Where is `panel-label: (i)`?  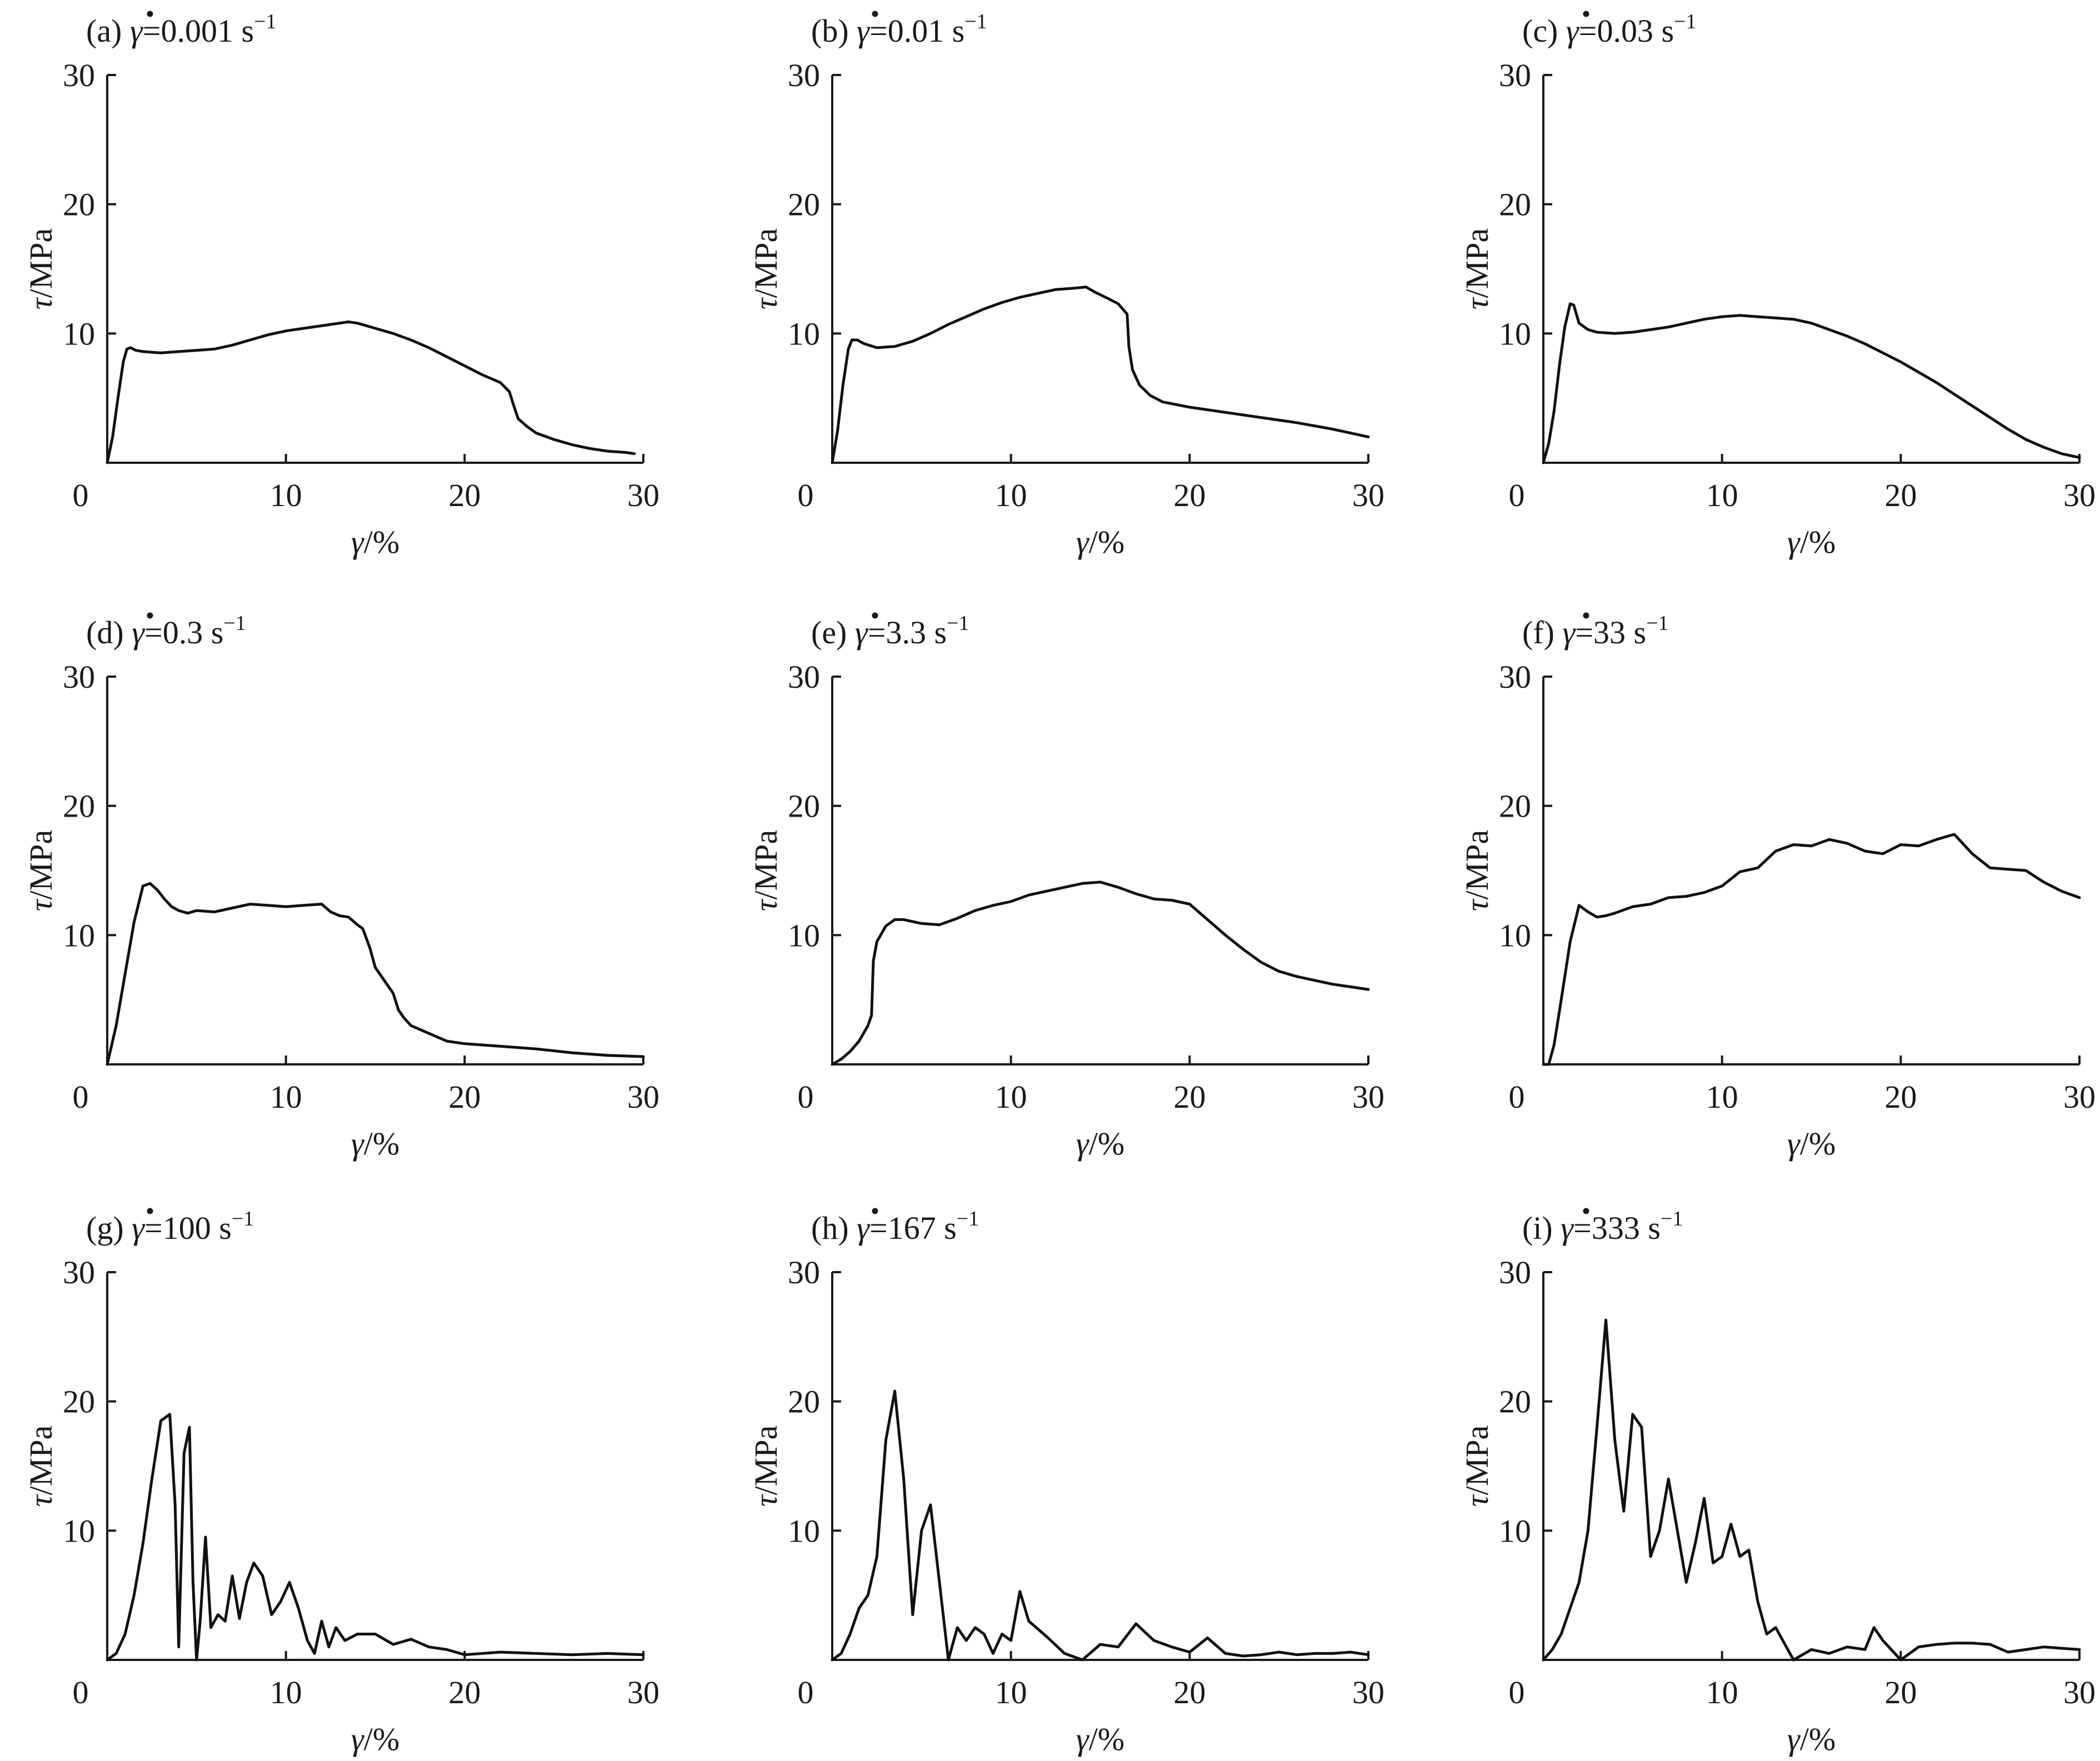 panel-label: (i) is located at coordinates (1542, 1228).